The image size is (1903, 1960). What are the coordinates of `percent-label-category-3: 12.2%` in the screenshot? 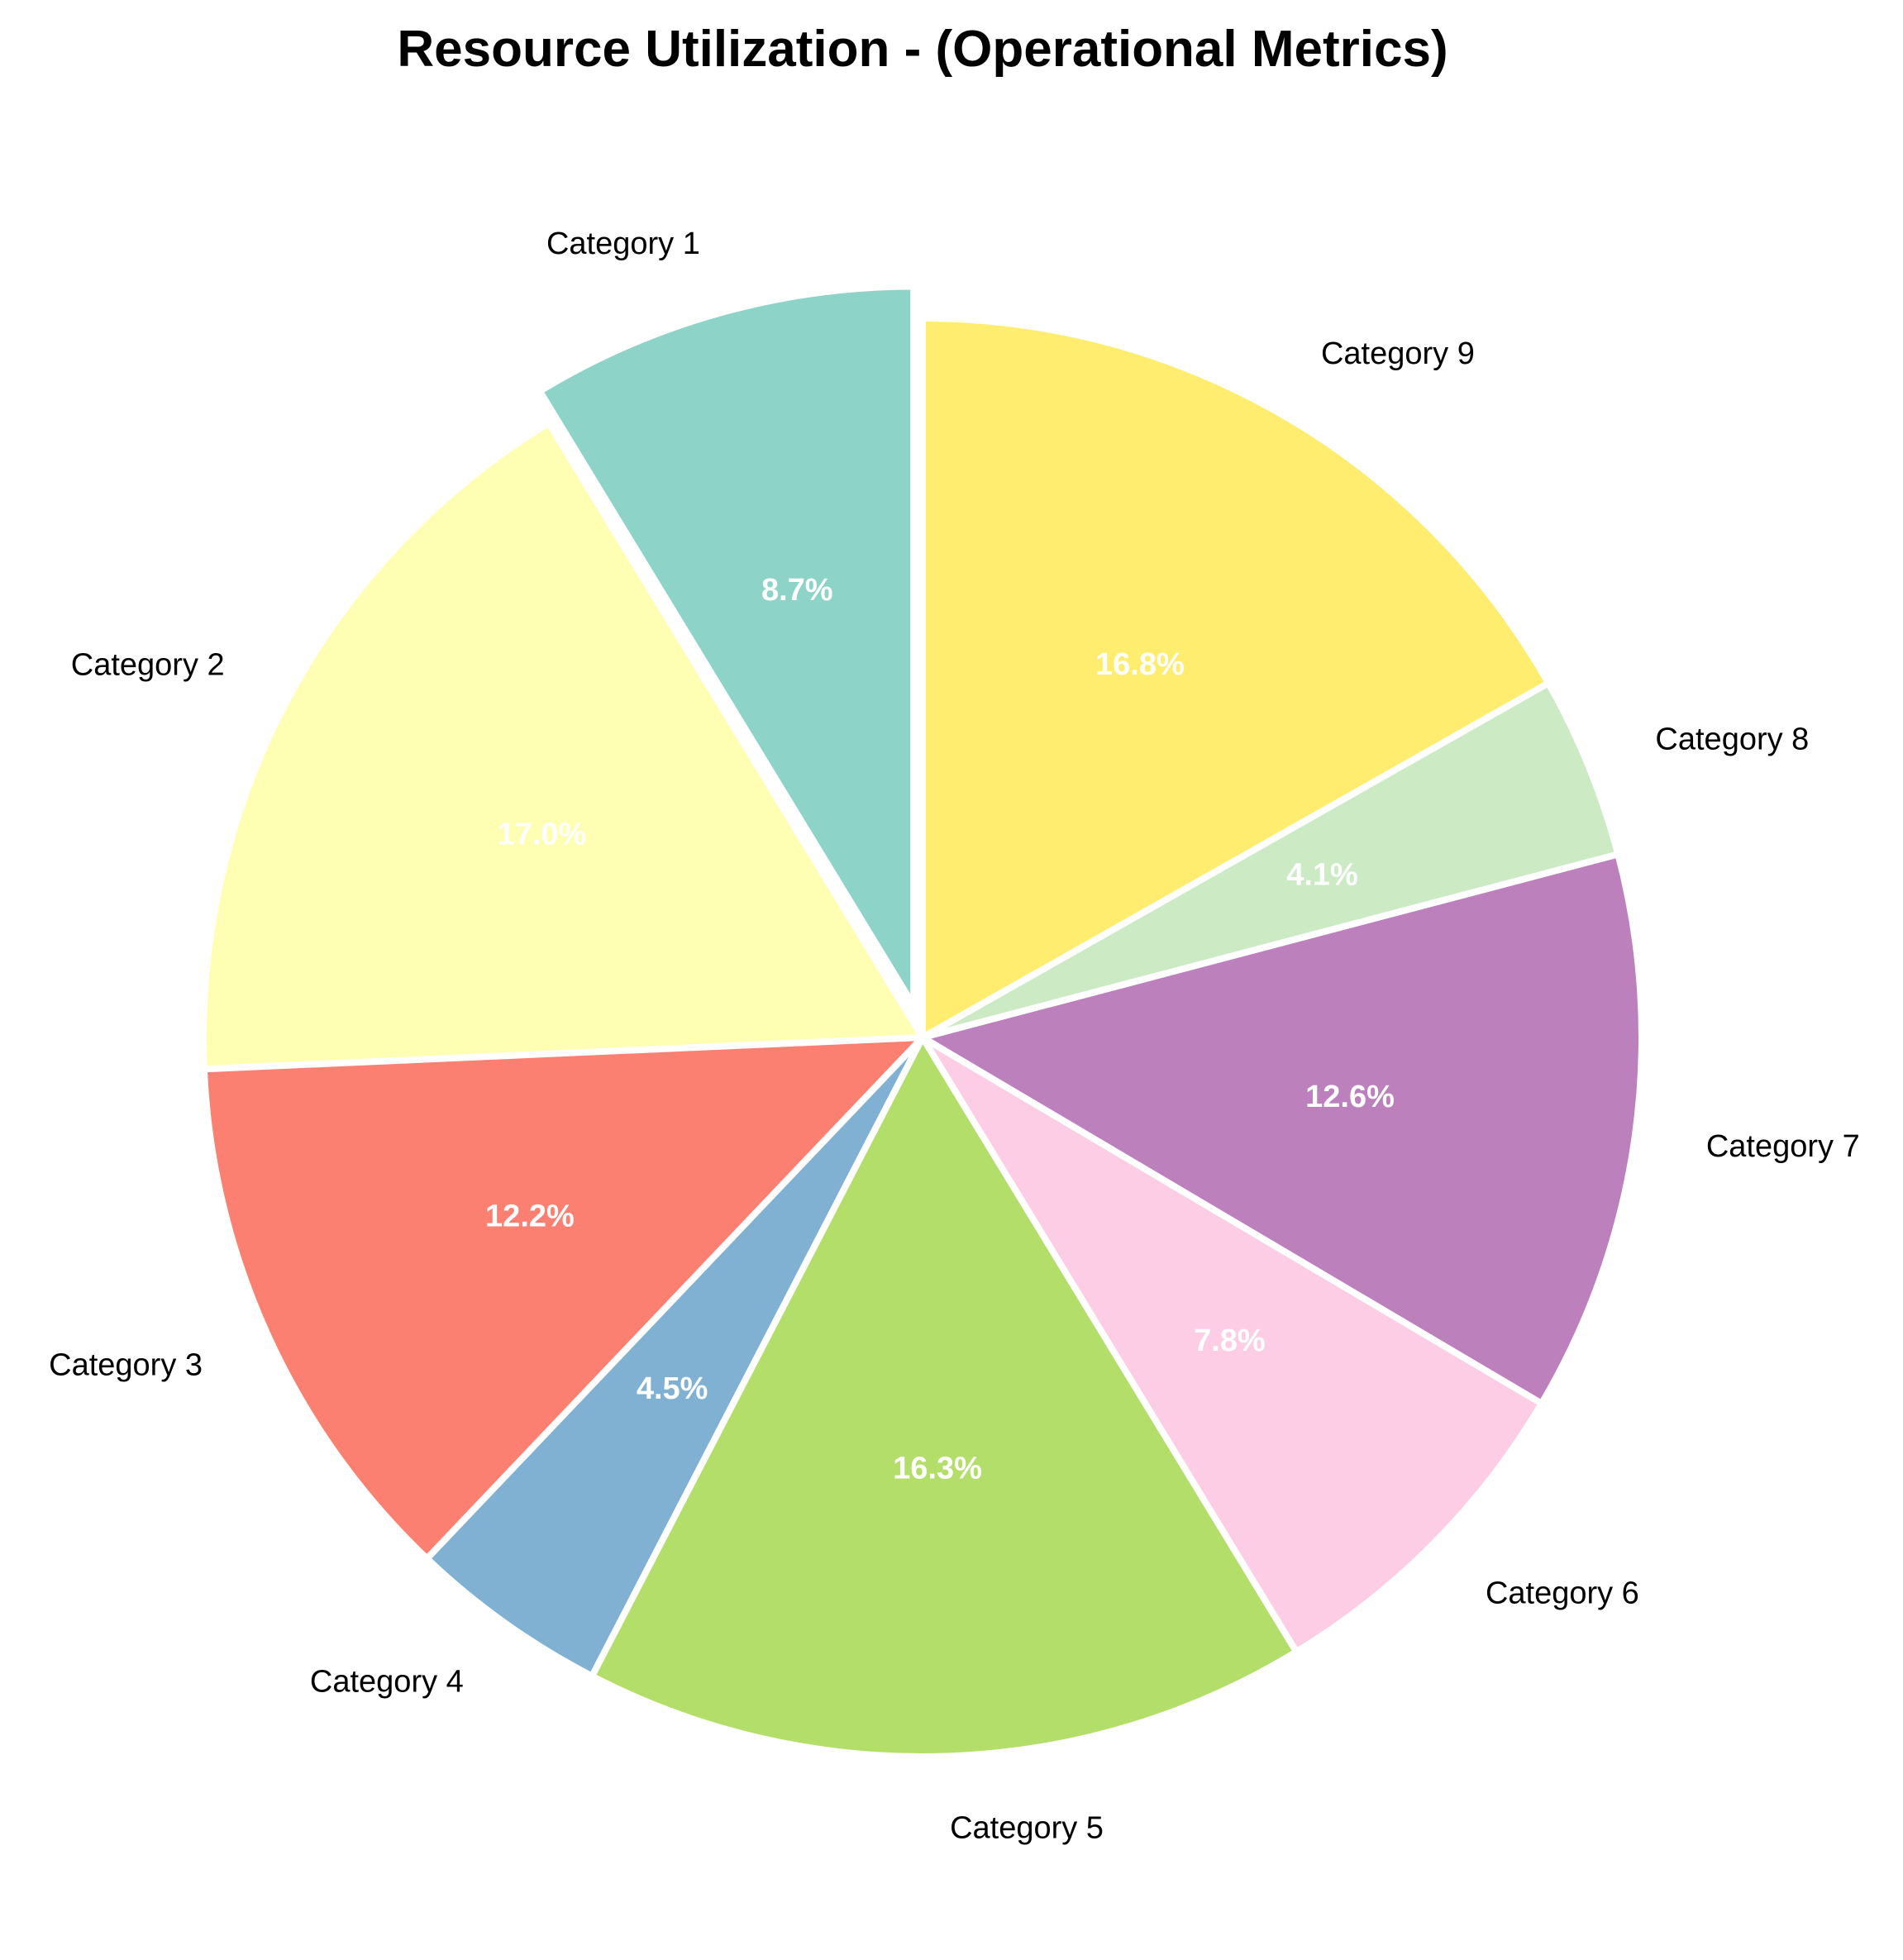 It's located at (530, 1216).